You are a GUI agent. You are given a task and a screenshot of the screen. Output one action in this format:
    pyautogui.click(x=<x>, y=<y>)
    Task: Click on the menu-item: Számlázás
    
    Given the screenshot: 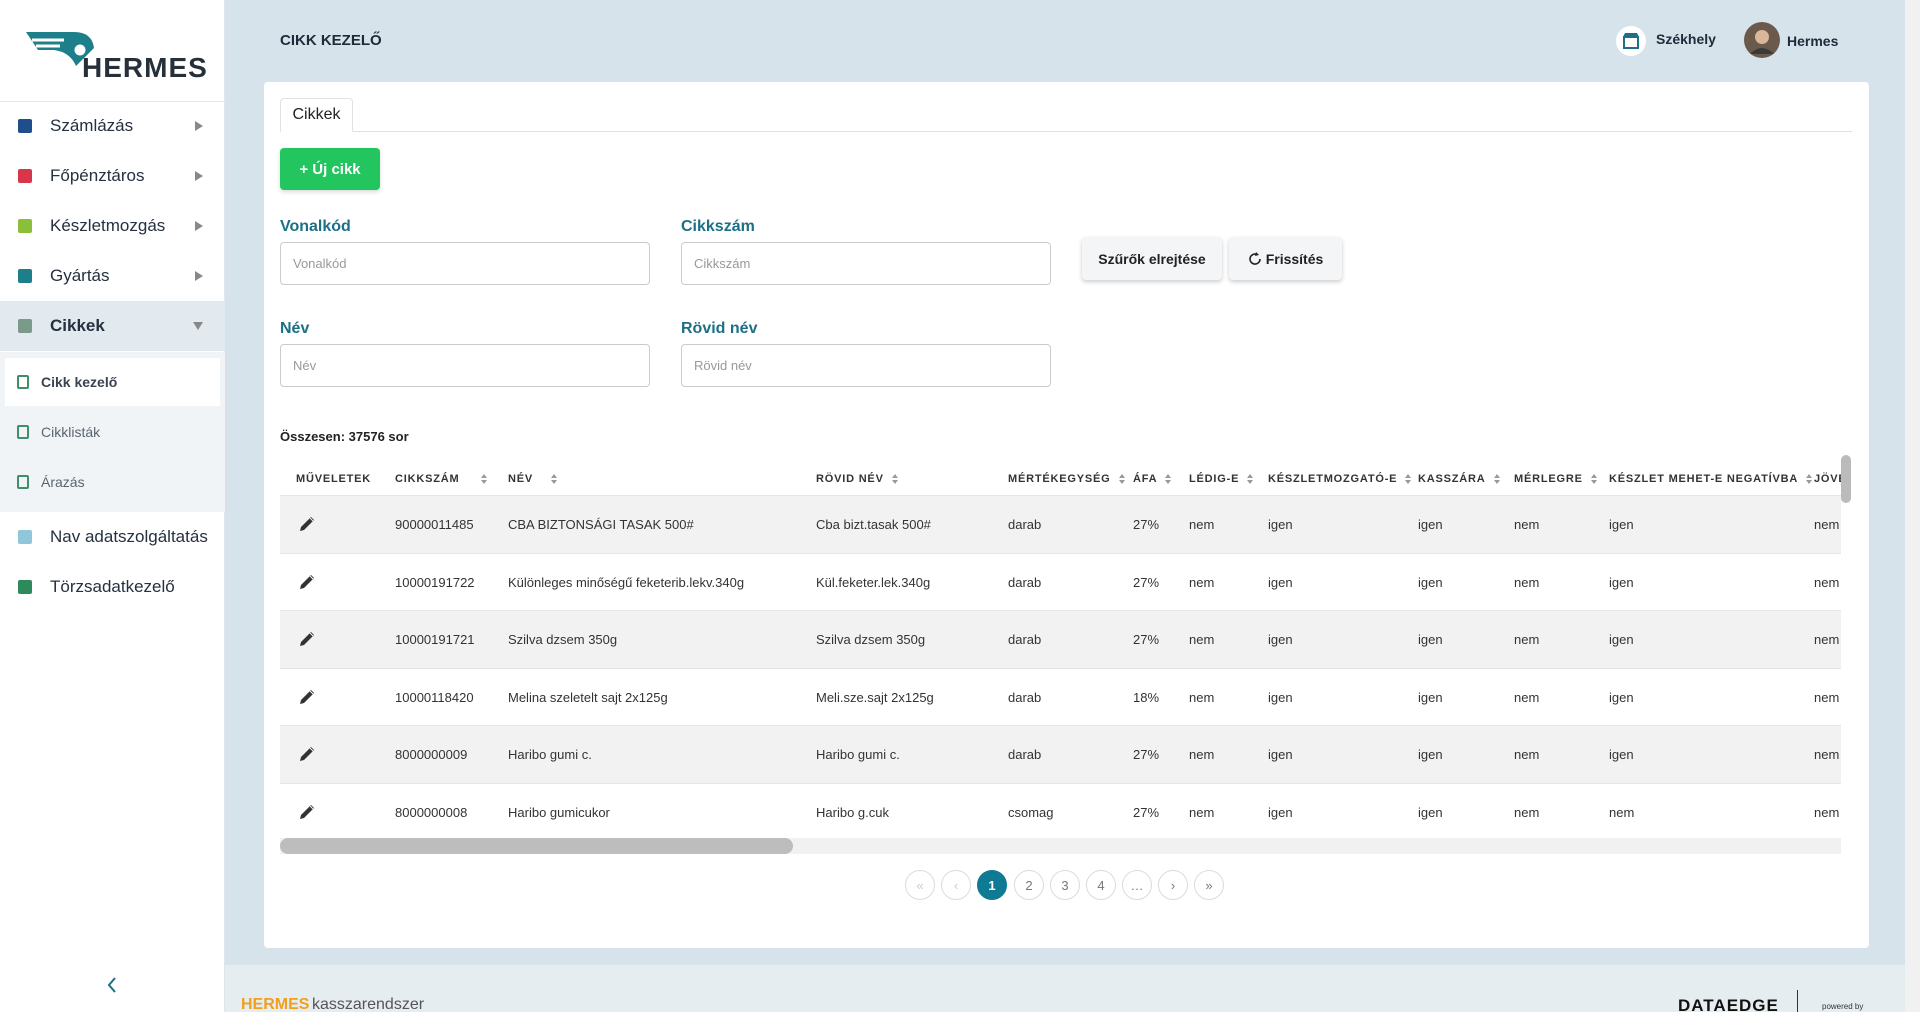 What is the action you would take?
    pyautogui.click(x=112, y=126)
    